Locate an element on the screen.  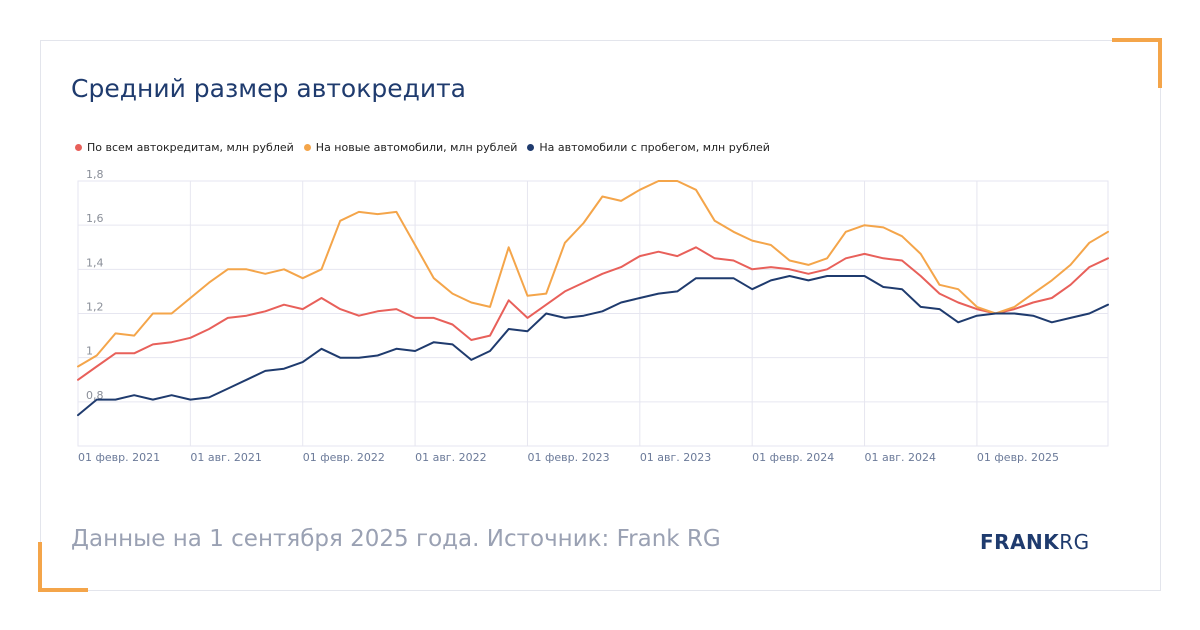
y-tick-label: 1,8 is located at coordinates (95, 174).